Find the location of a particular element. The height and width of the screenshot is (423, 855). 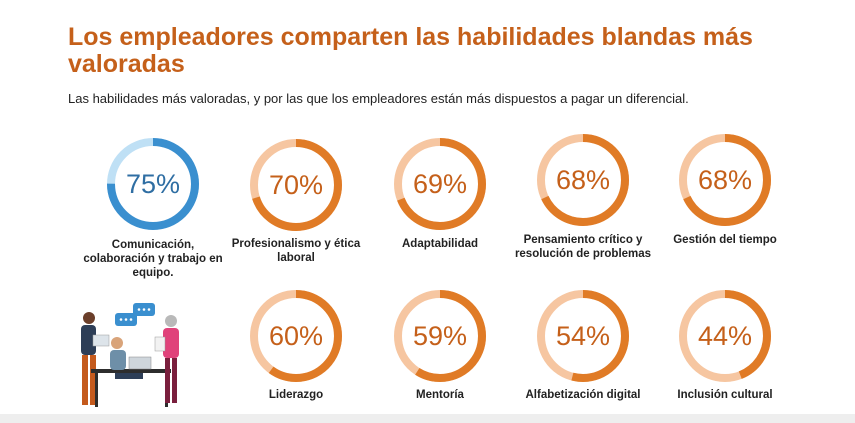

donut-label: Adaptabilidad is located at coordinates (440, 244).